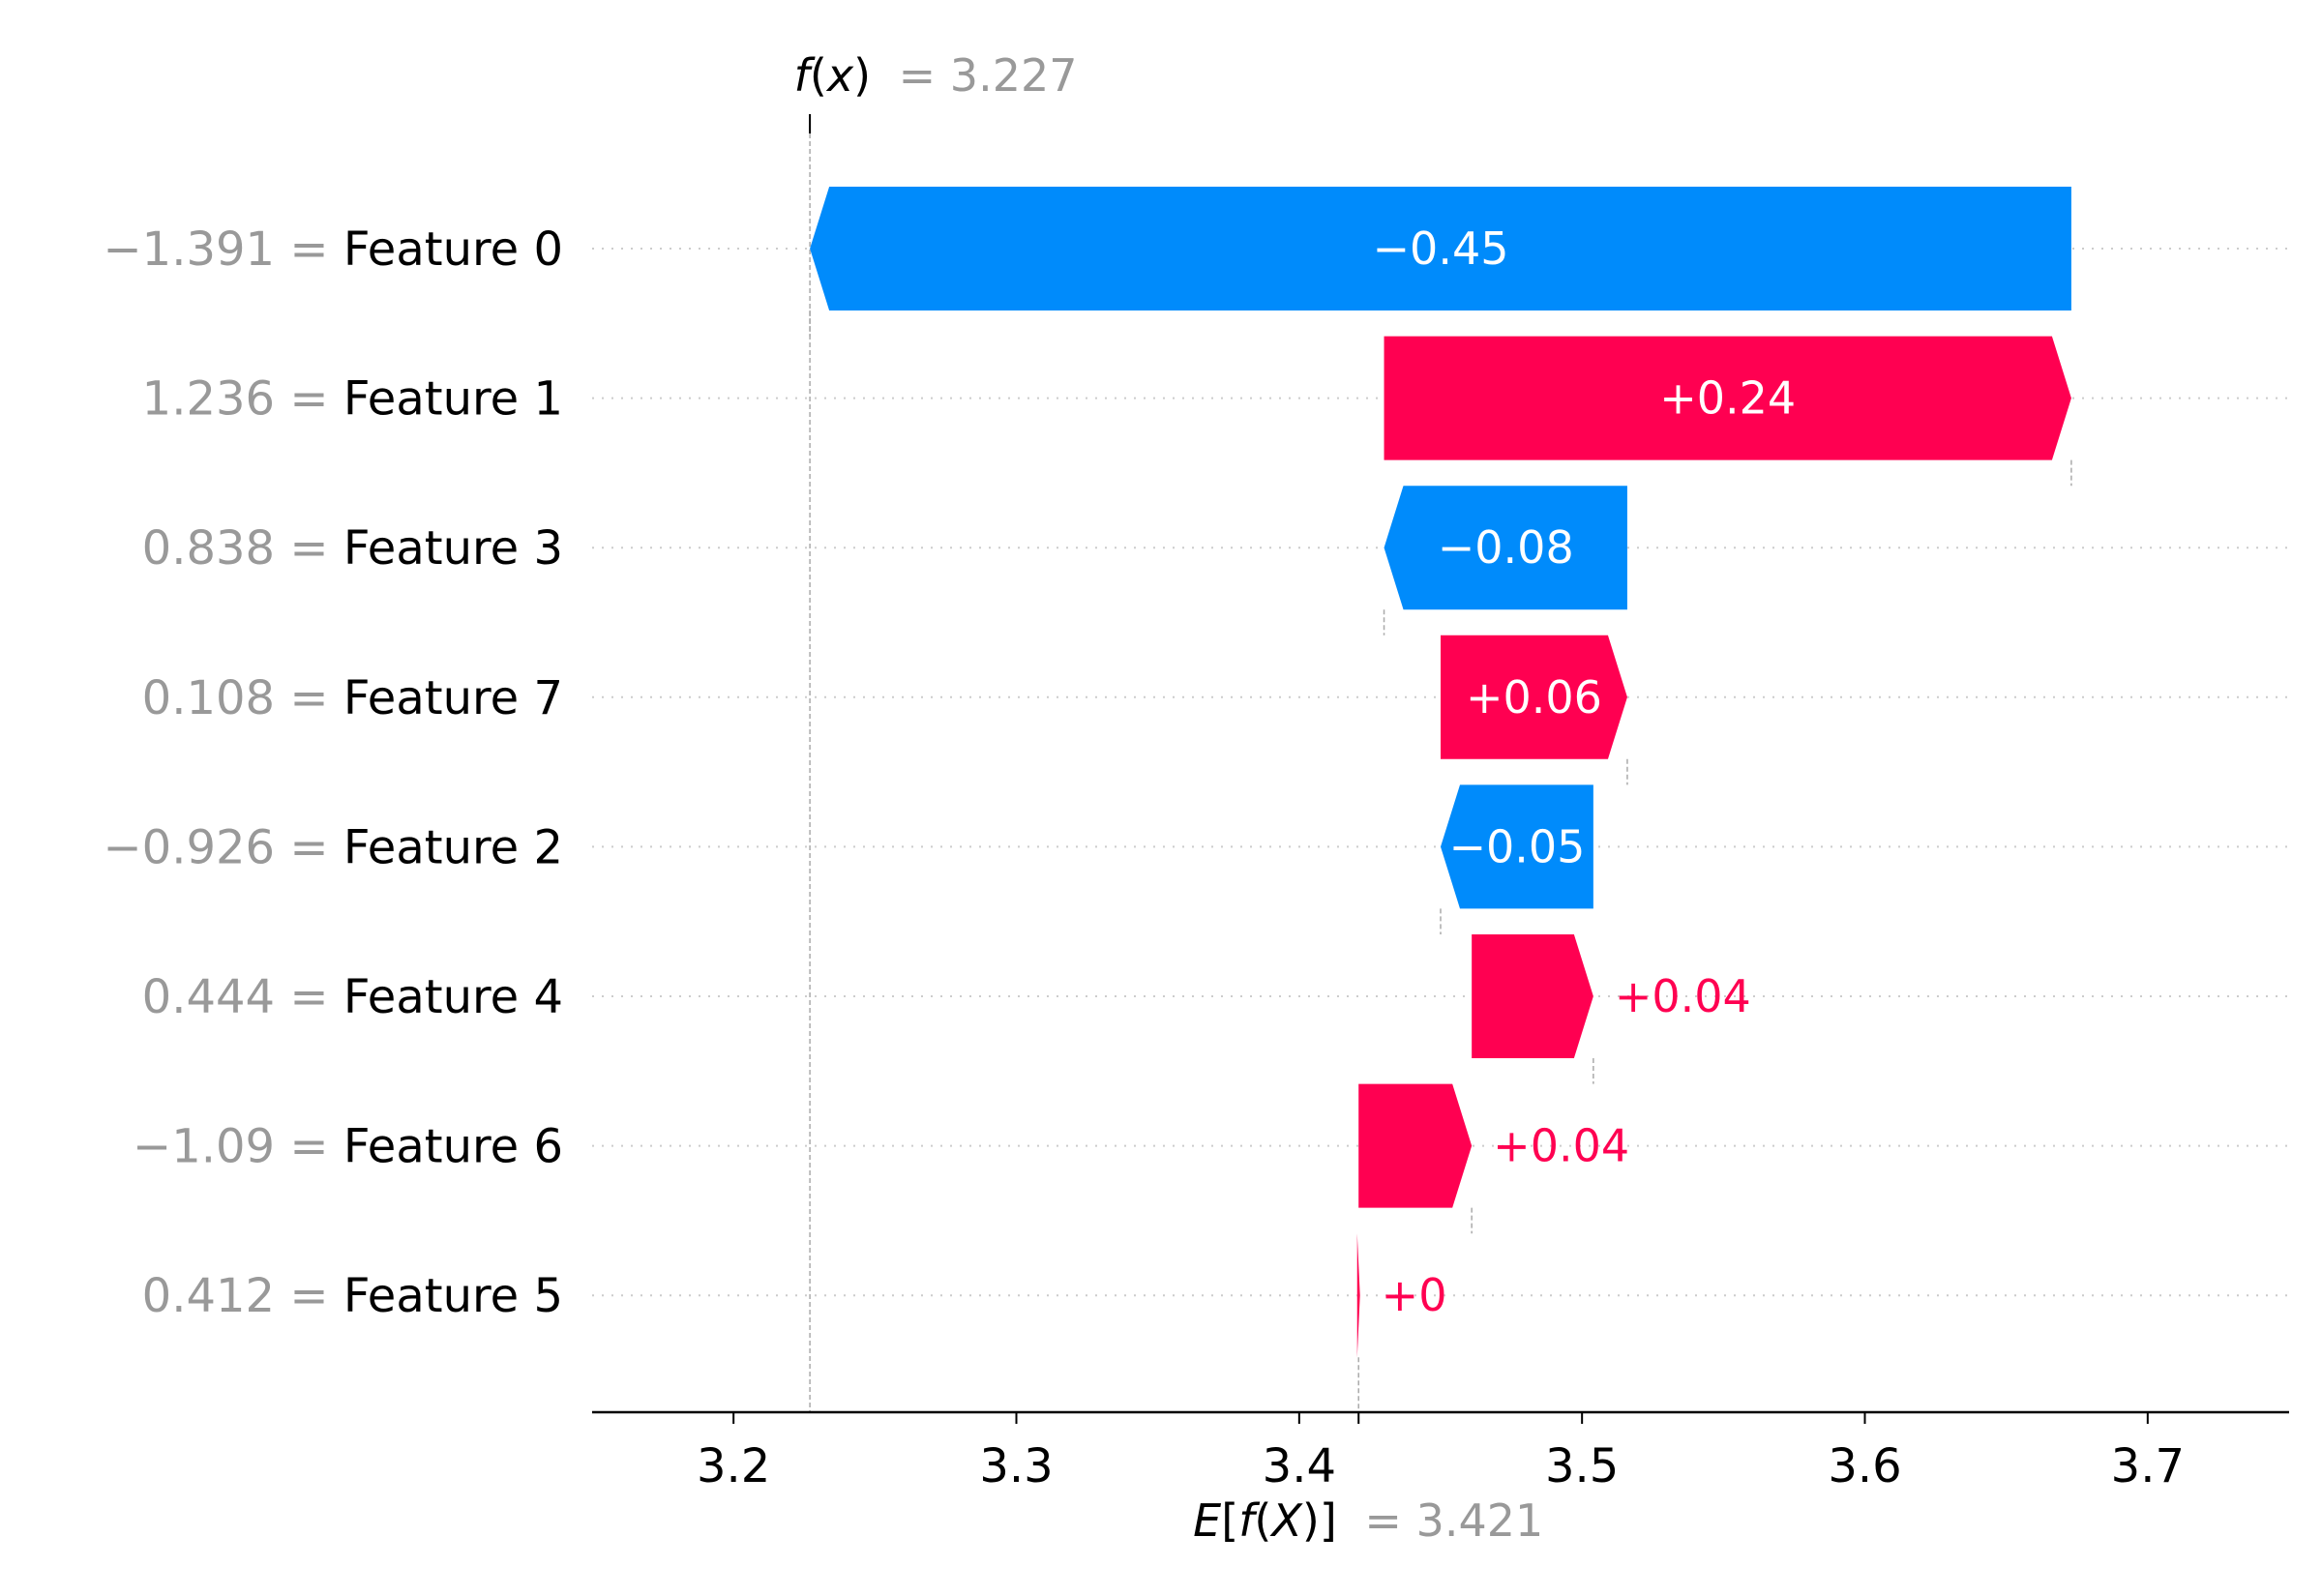  Describe the element at coordinates (196, 847) in the screenshot. I see `feature-value: −0.926` at that location.